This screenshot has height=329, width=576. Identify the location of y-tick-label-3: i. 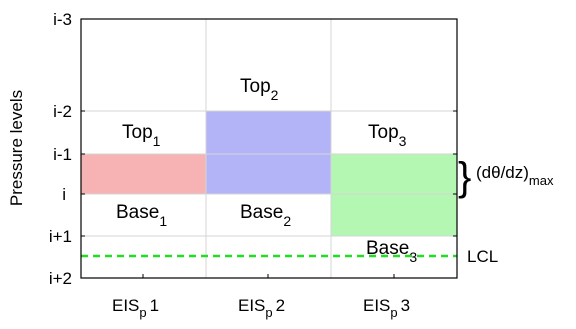
(64, 194).